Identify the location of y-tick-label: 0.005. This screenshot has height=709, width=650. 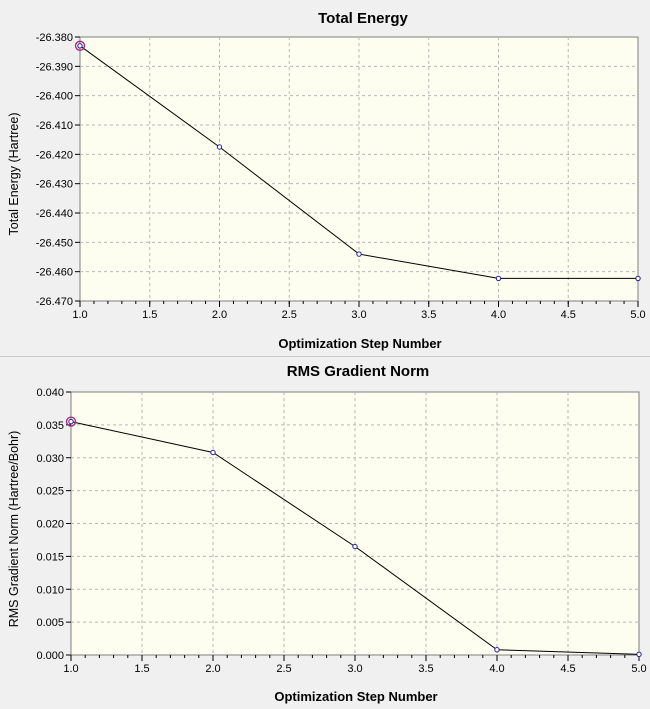
(50, 623).